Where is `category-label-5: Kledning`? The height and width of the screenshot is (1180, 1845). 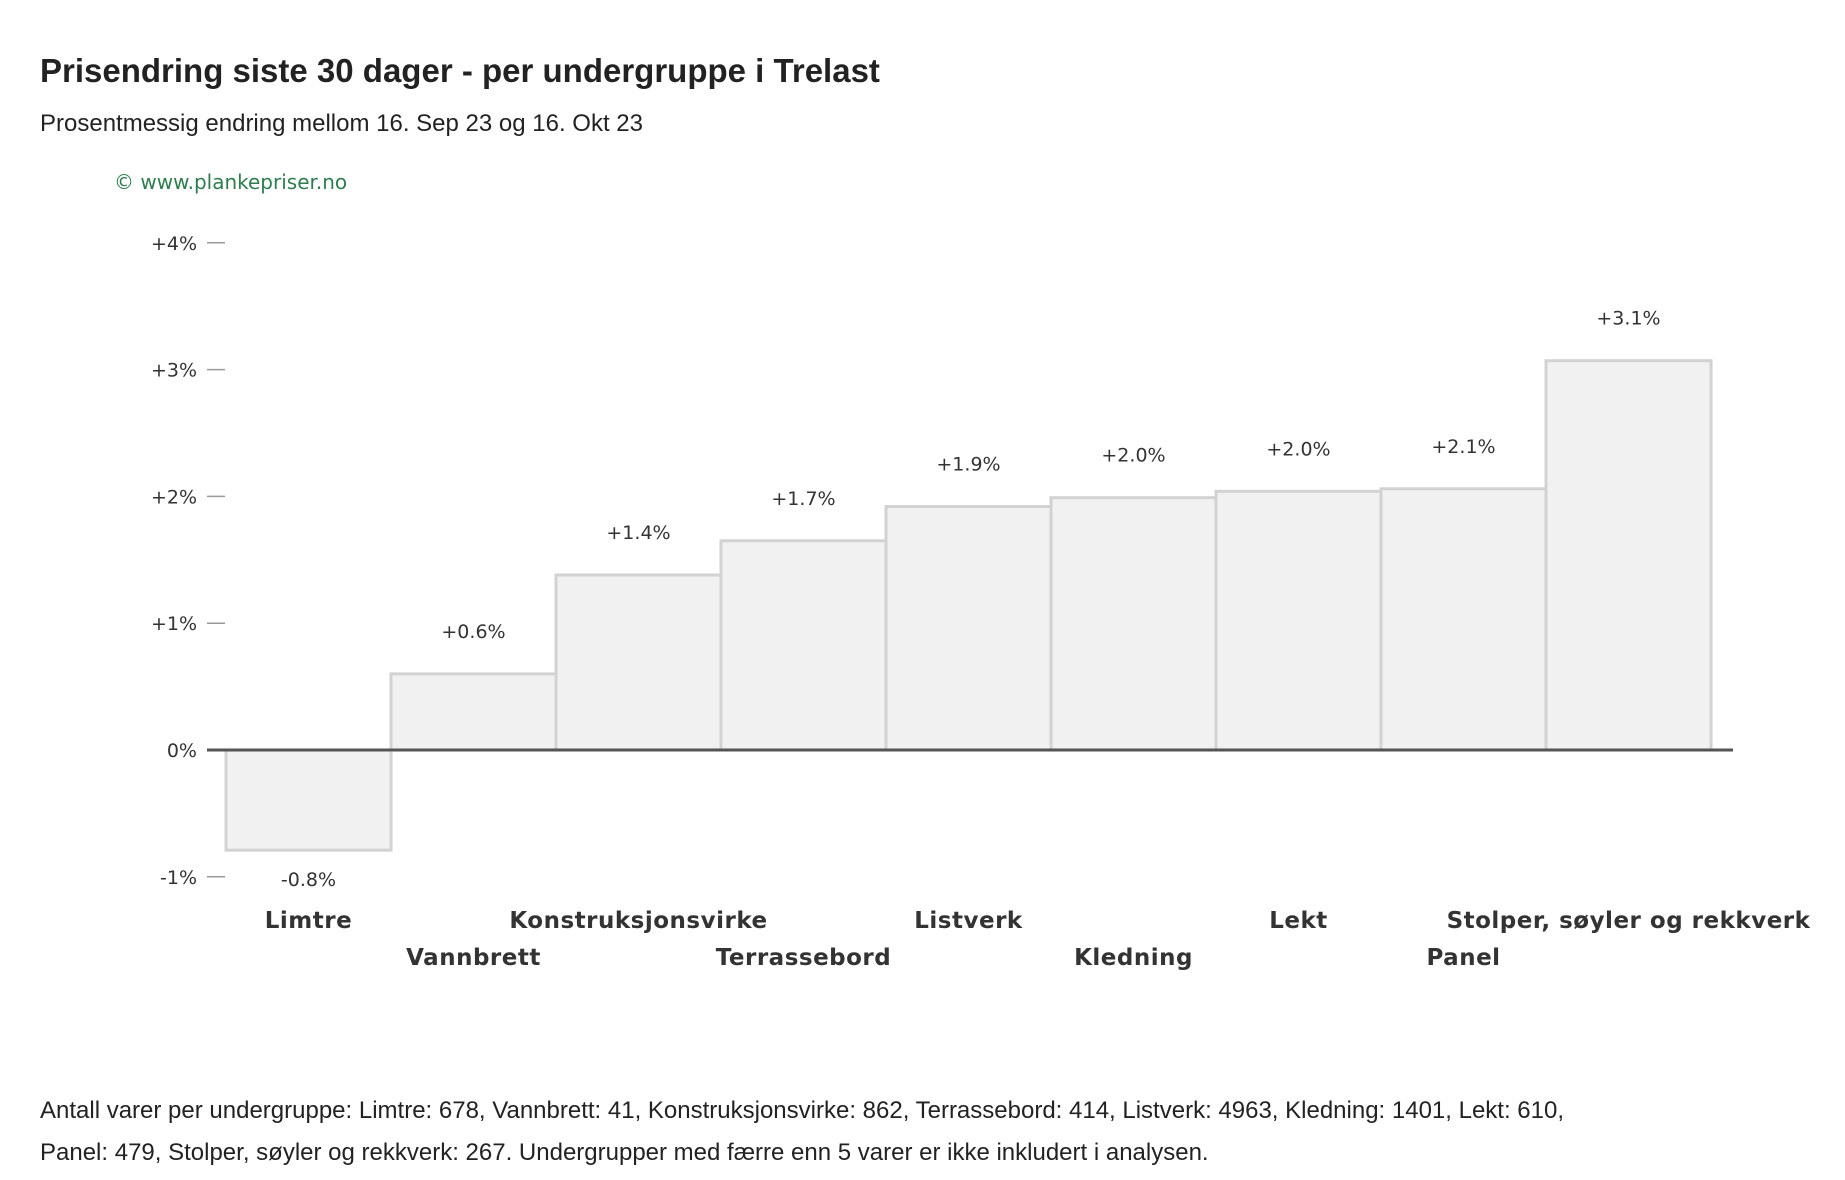
category-label-5: Kledning is located at coordinates (1133, 958).